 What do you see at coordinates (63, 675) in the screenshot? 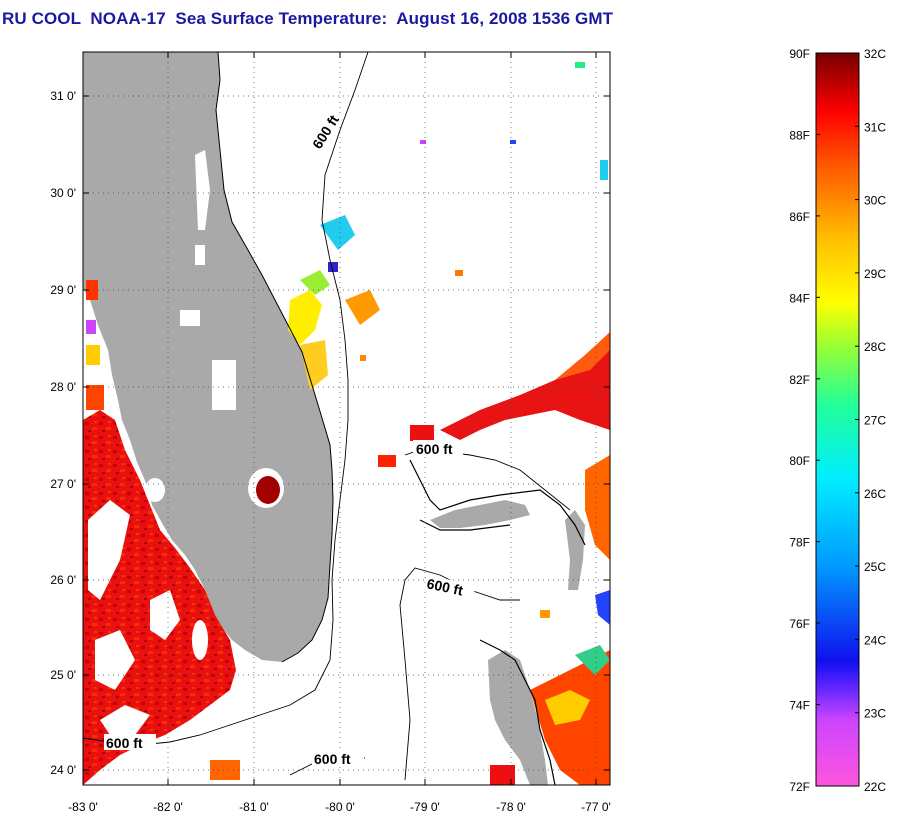
I see `lat-label-25: 25 0'` at bounding box center [63, 675].